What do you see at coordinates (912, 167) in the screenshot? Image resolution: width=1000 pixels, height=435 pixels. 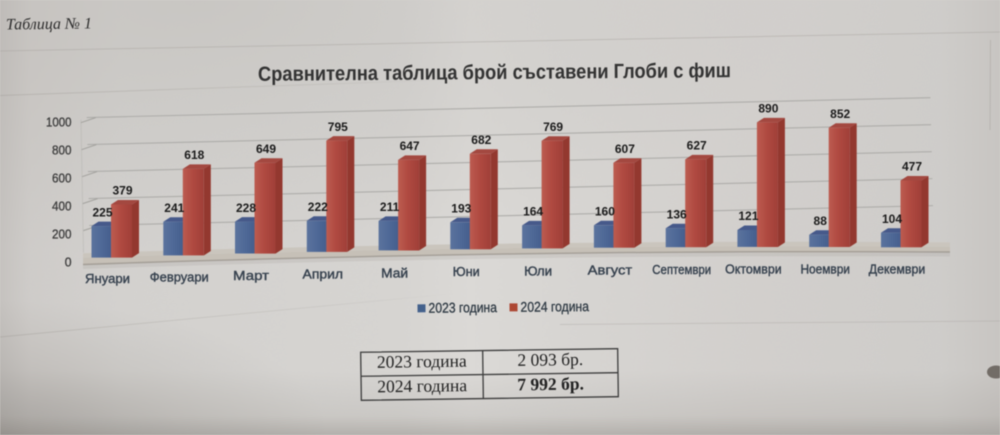 I see `svg-text: 477` at bounding box center [912, 167].